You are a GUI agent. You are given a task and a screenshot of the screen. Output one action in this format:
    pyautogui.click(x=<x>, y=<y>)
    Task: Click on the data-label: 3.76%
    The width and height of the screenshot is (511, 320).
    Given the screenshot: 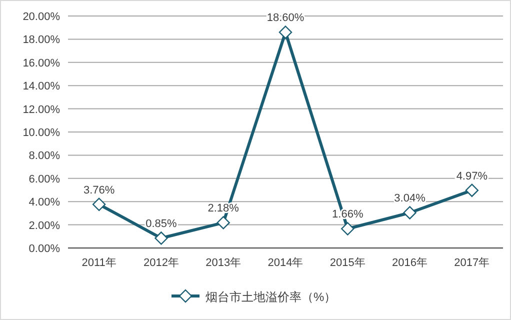 What is the action you would take?
    pyautogui.click(x=99, y=190)
    